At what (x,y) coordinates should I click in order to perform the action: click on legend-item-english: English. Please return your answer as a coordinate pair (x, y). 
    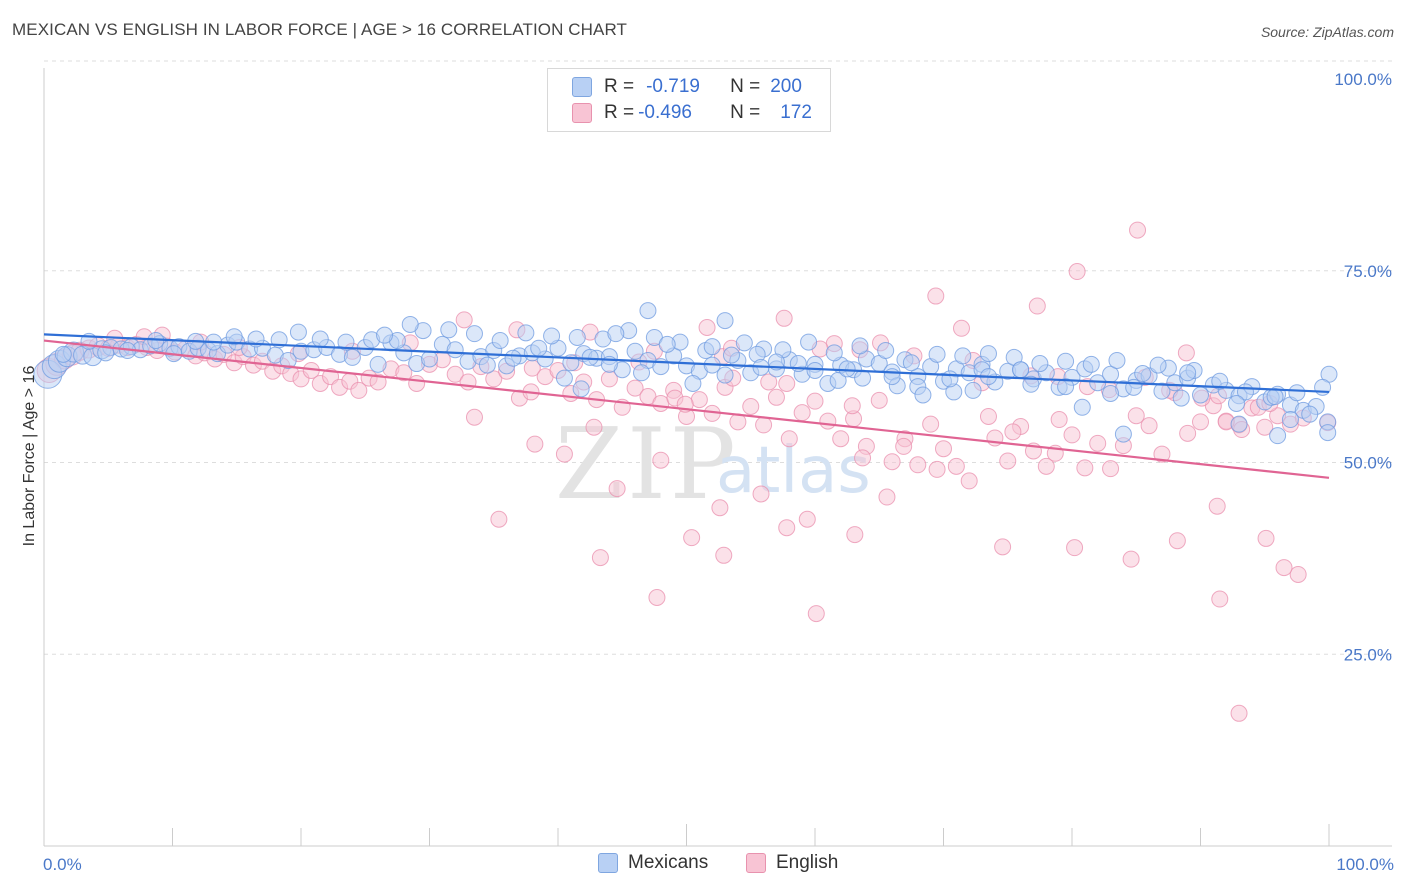
    Looking at the image, I should click on (792, 863).